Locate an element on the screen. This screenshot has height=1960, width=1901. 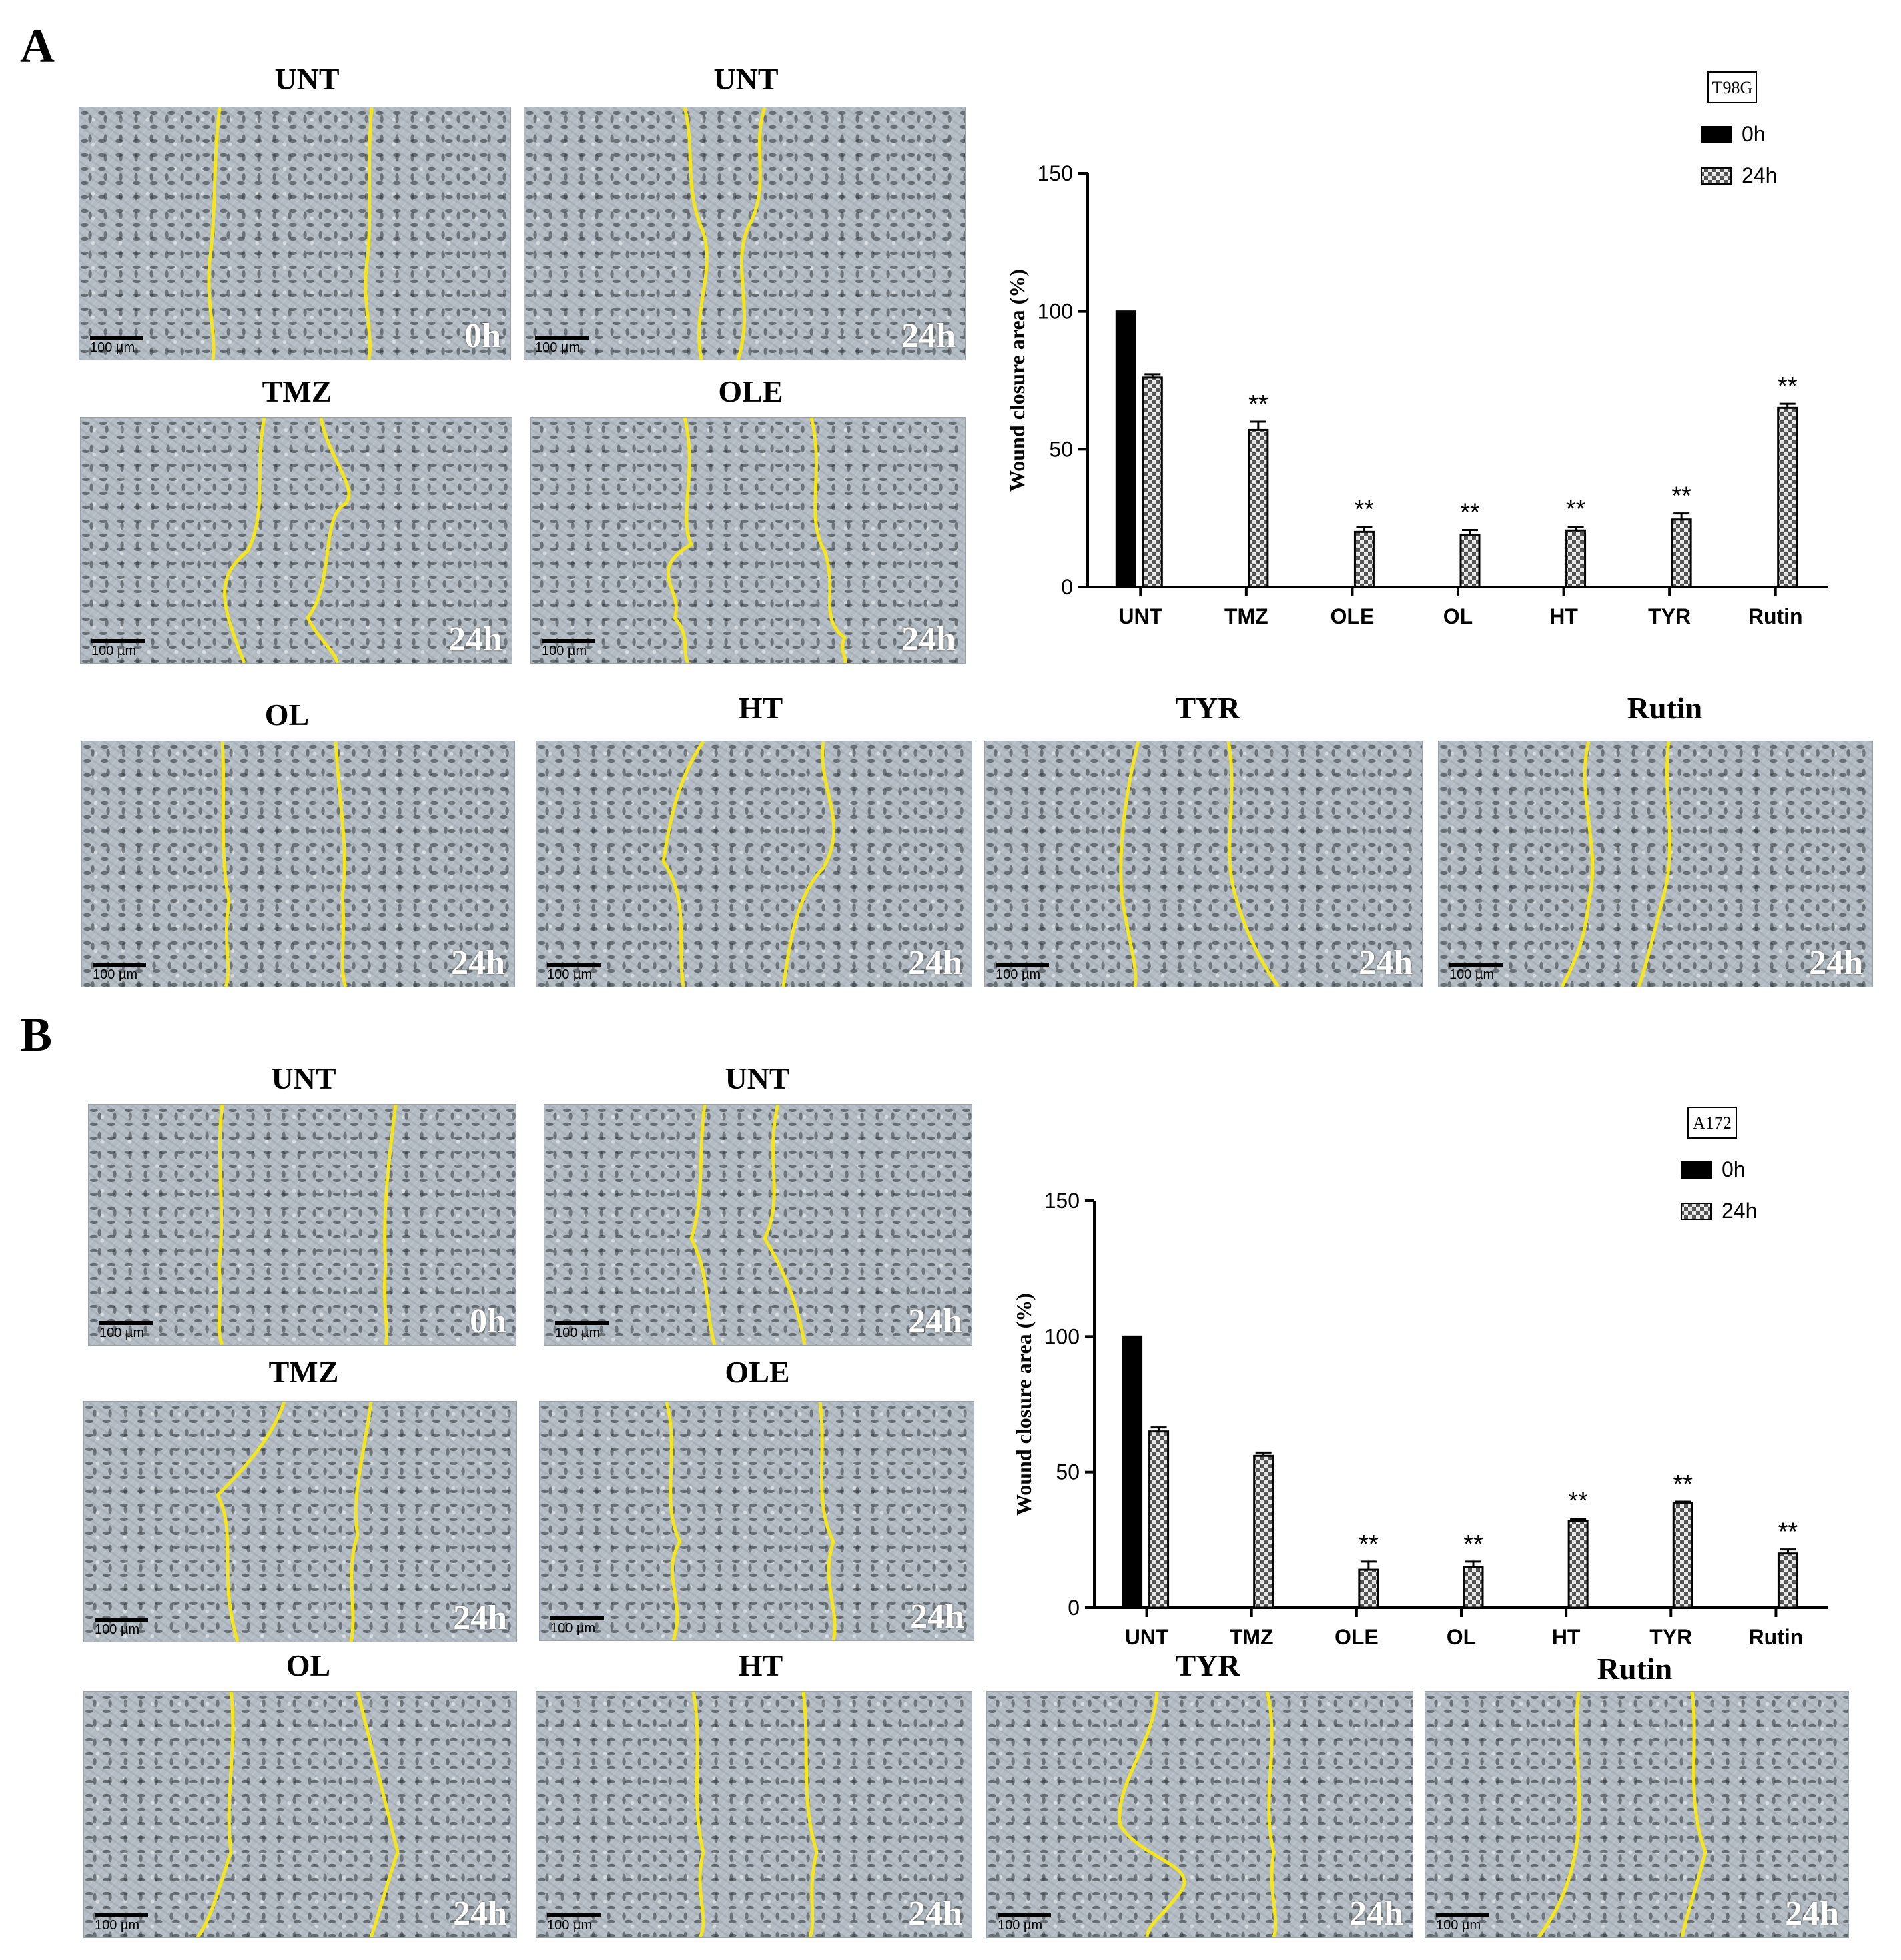
micrograph-a-unt-0h: 100 µm 0h is located at coordinates (295, 234).